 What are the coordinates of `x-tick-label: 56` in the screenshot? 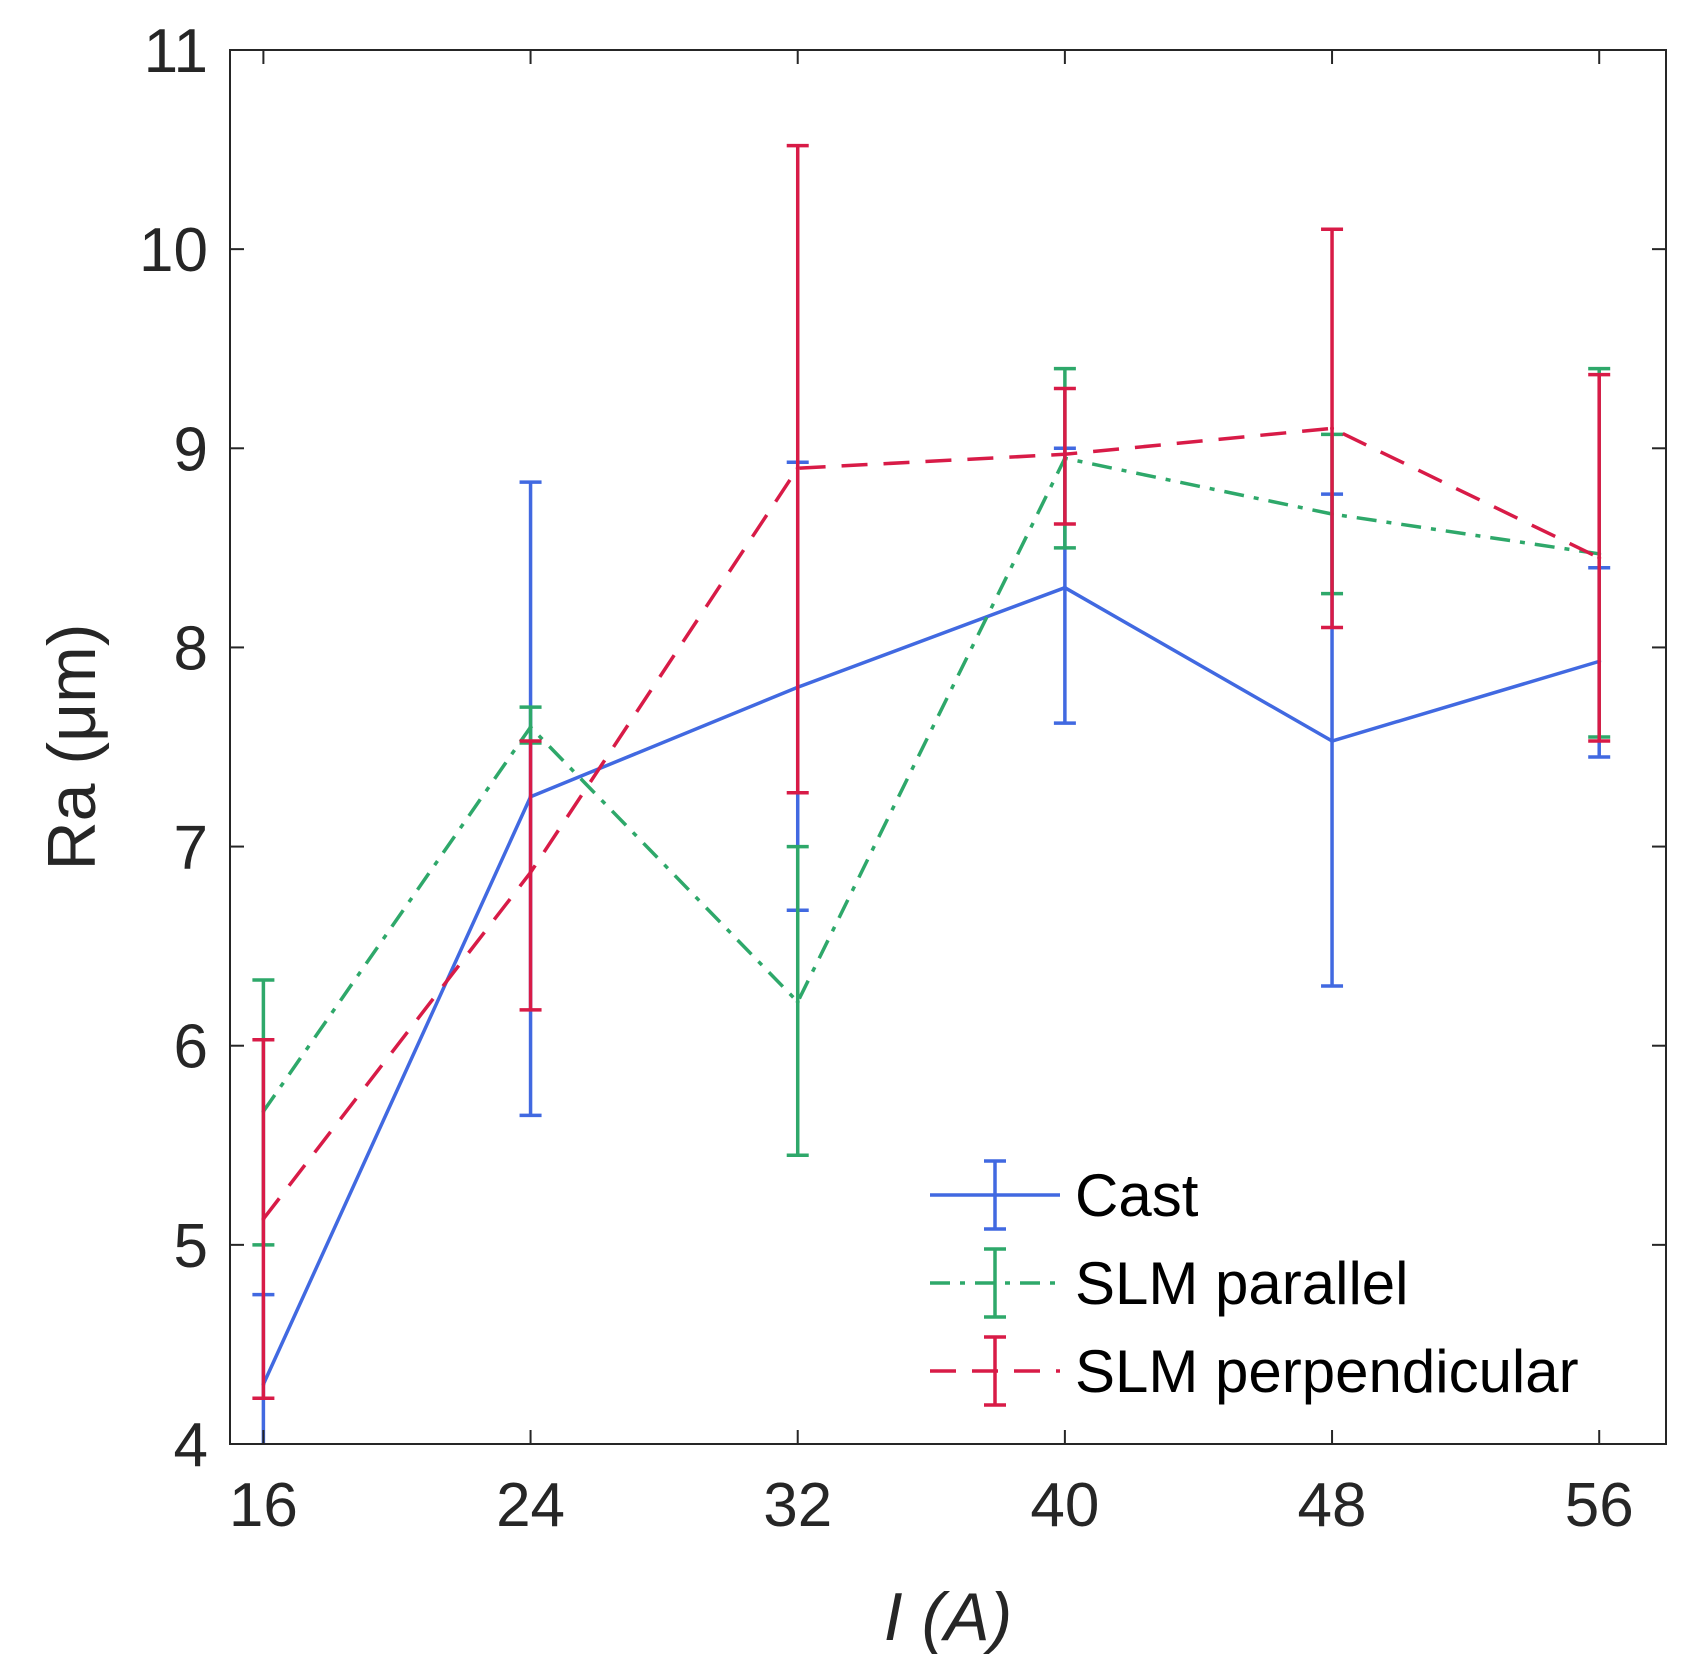 It's located at (1599, 1505).